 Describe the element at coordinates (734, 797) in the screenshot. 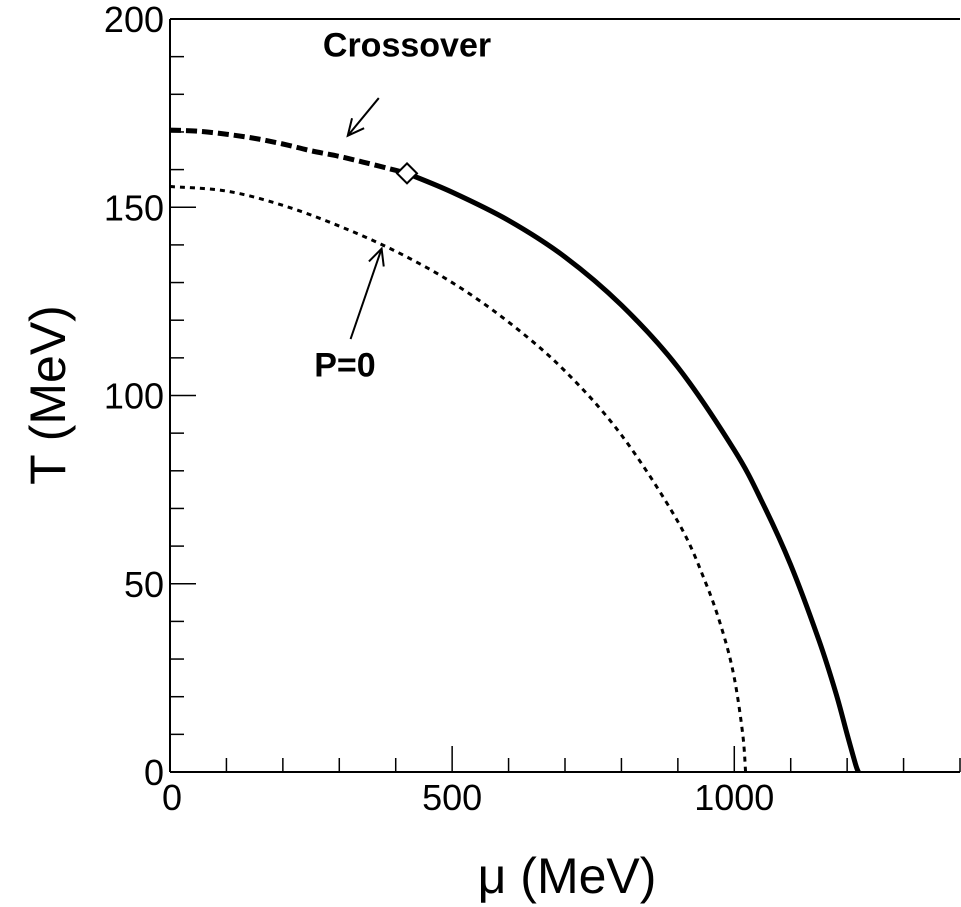

I see `x-tick-label: 1000` at that location.